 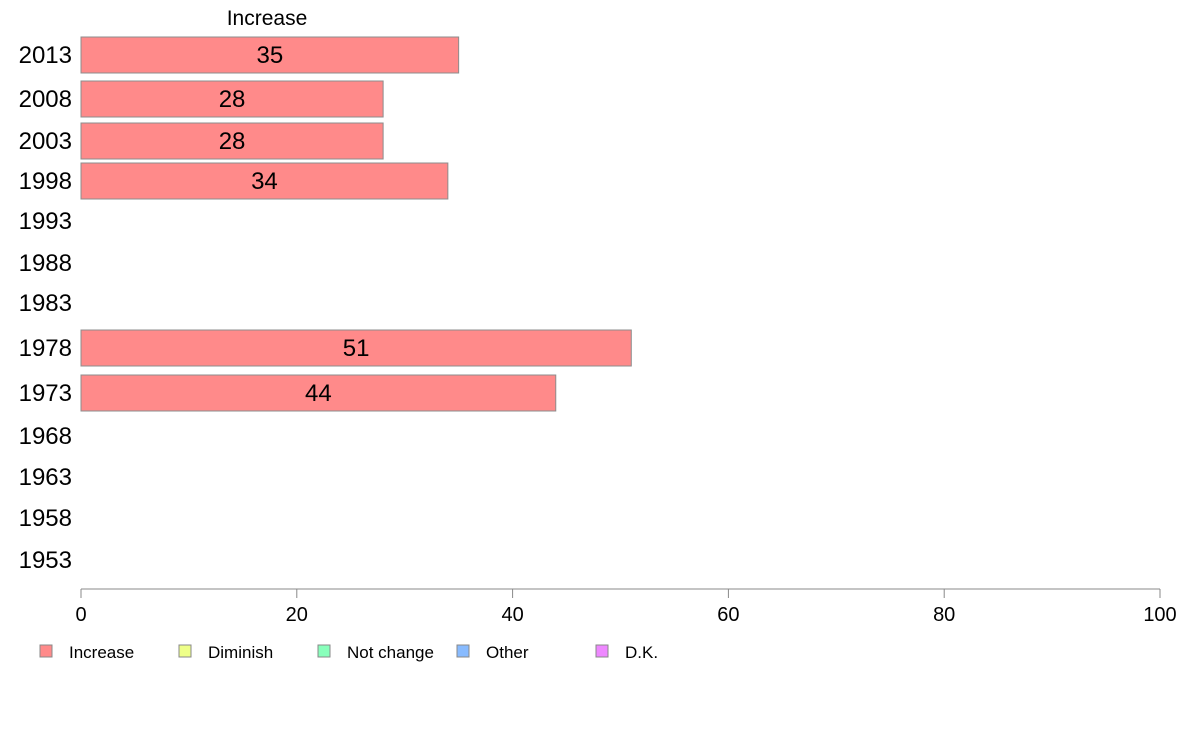 I want to click on category-label: 2008, so click(x=45, y=99).